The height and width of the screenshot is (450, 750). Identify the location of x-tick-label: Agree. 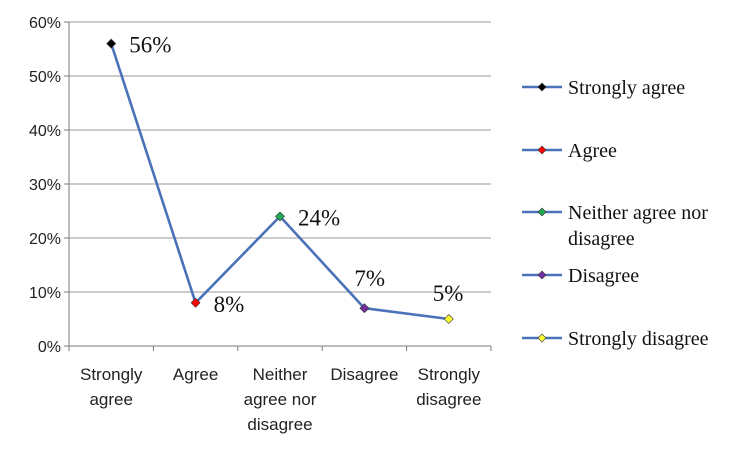
(195, 374).